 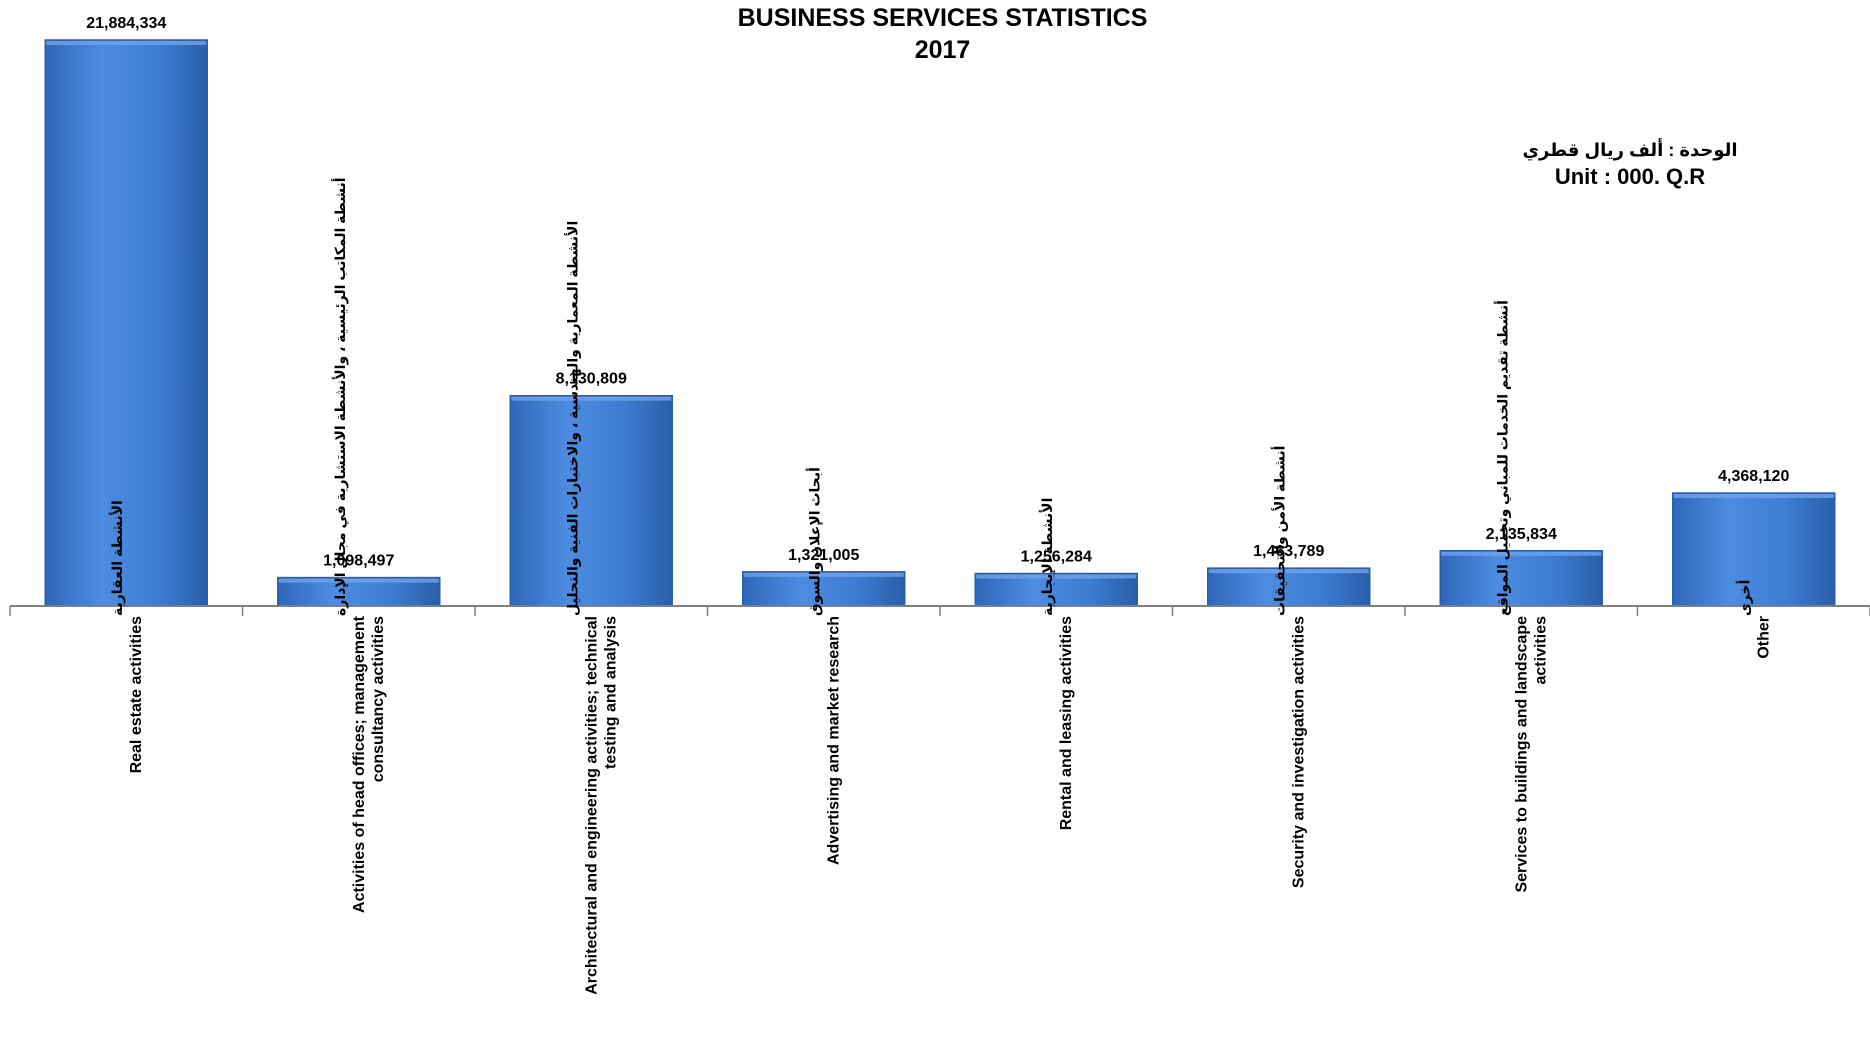 I want to click on category-label-english: Rental and leasing activities, so click(x=1066, y=723).